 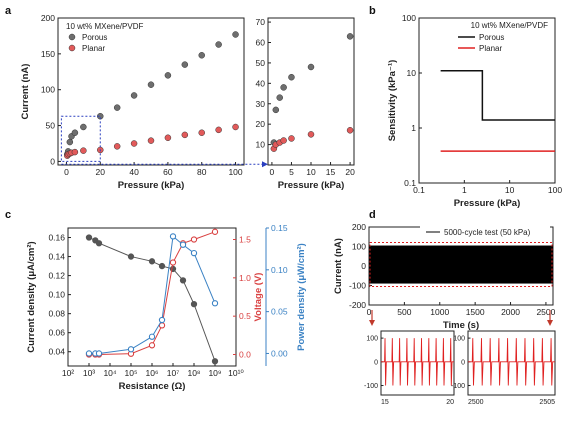 What do you see at coordinates (68, 373) in the screenshot?
I see `x-tick-label: 10²` at bounding box center [68, 373].